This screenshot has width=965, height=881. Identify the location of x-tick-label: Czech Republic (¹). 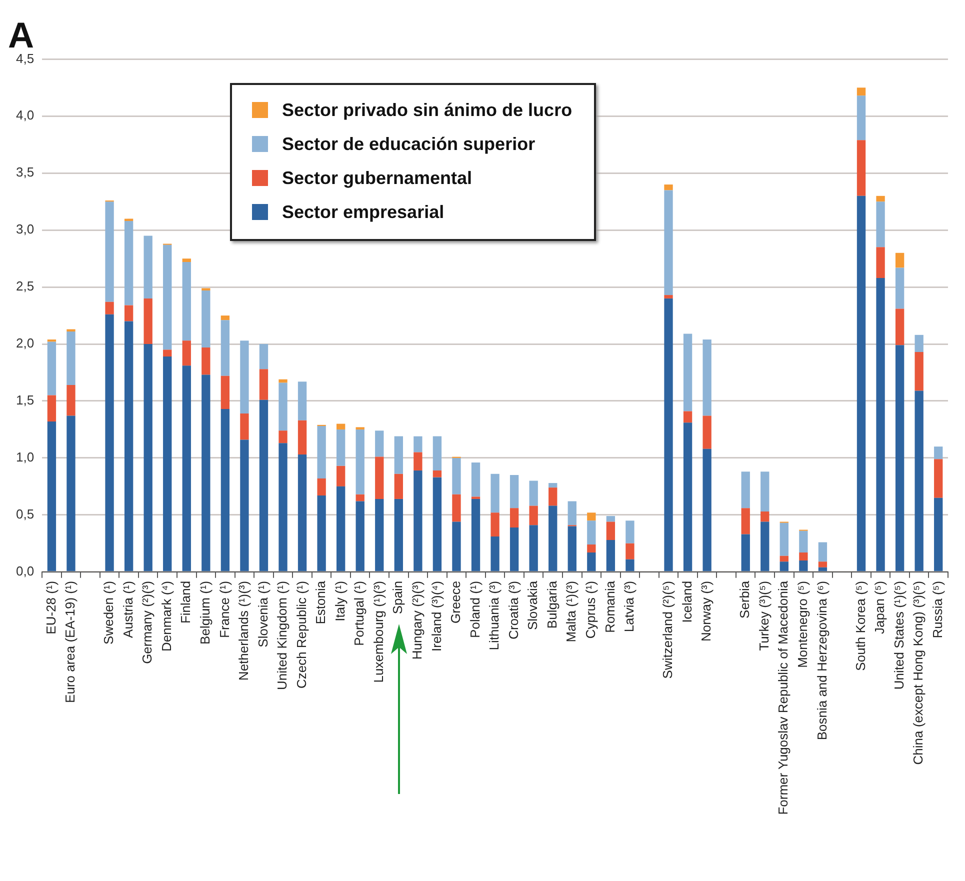
(301, 634).